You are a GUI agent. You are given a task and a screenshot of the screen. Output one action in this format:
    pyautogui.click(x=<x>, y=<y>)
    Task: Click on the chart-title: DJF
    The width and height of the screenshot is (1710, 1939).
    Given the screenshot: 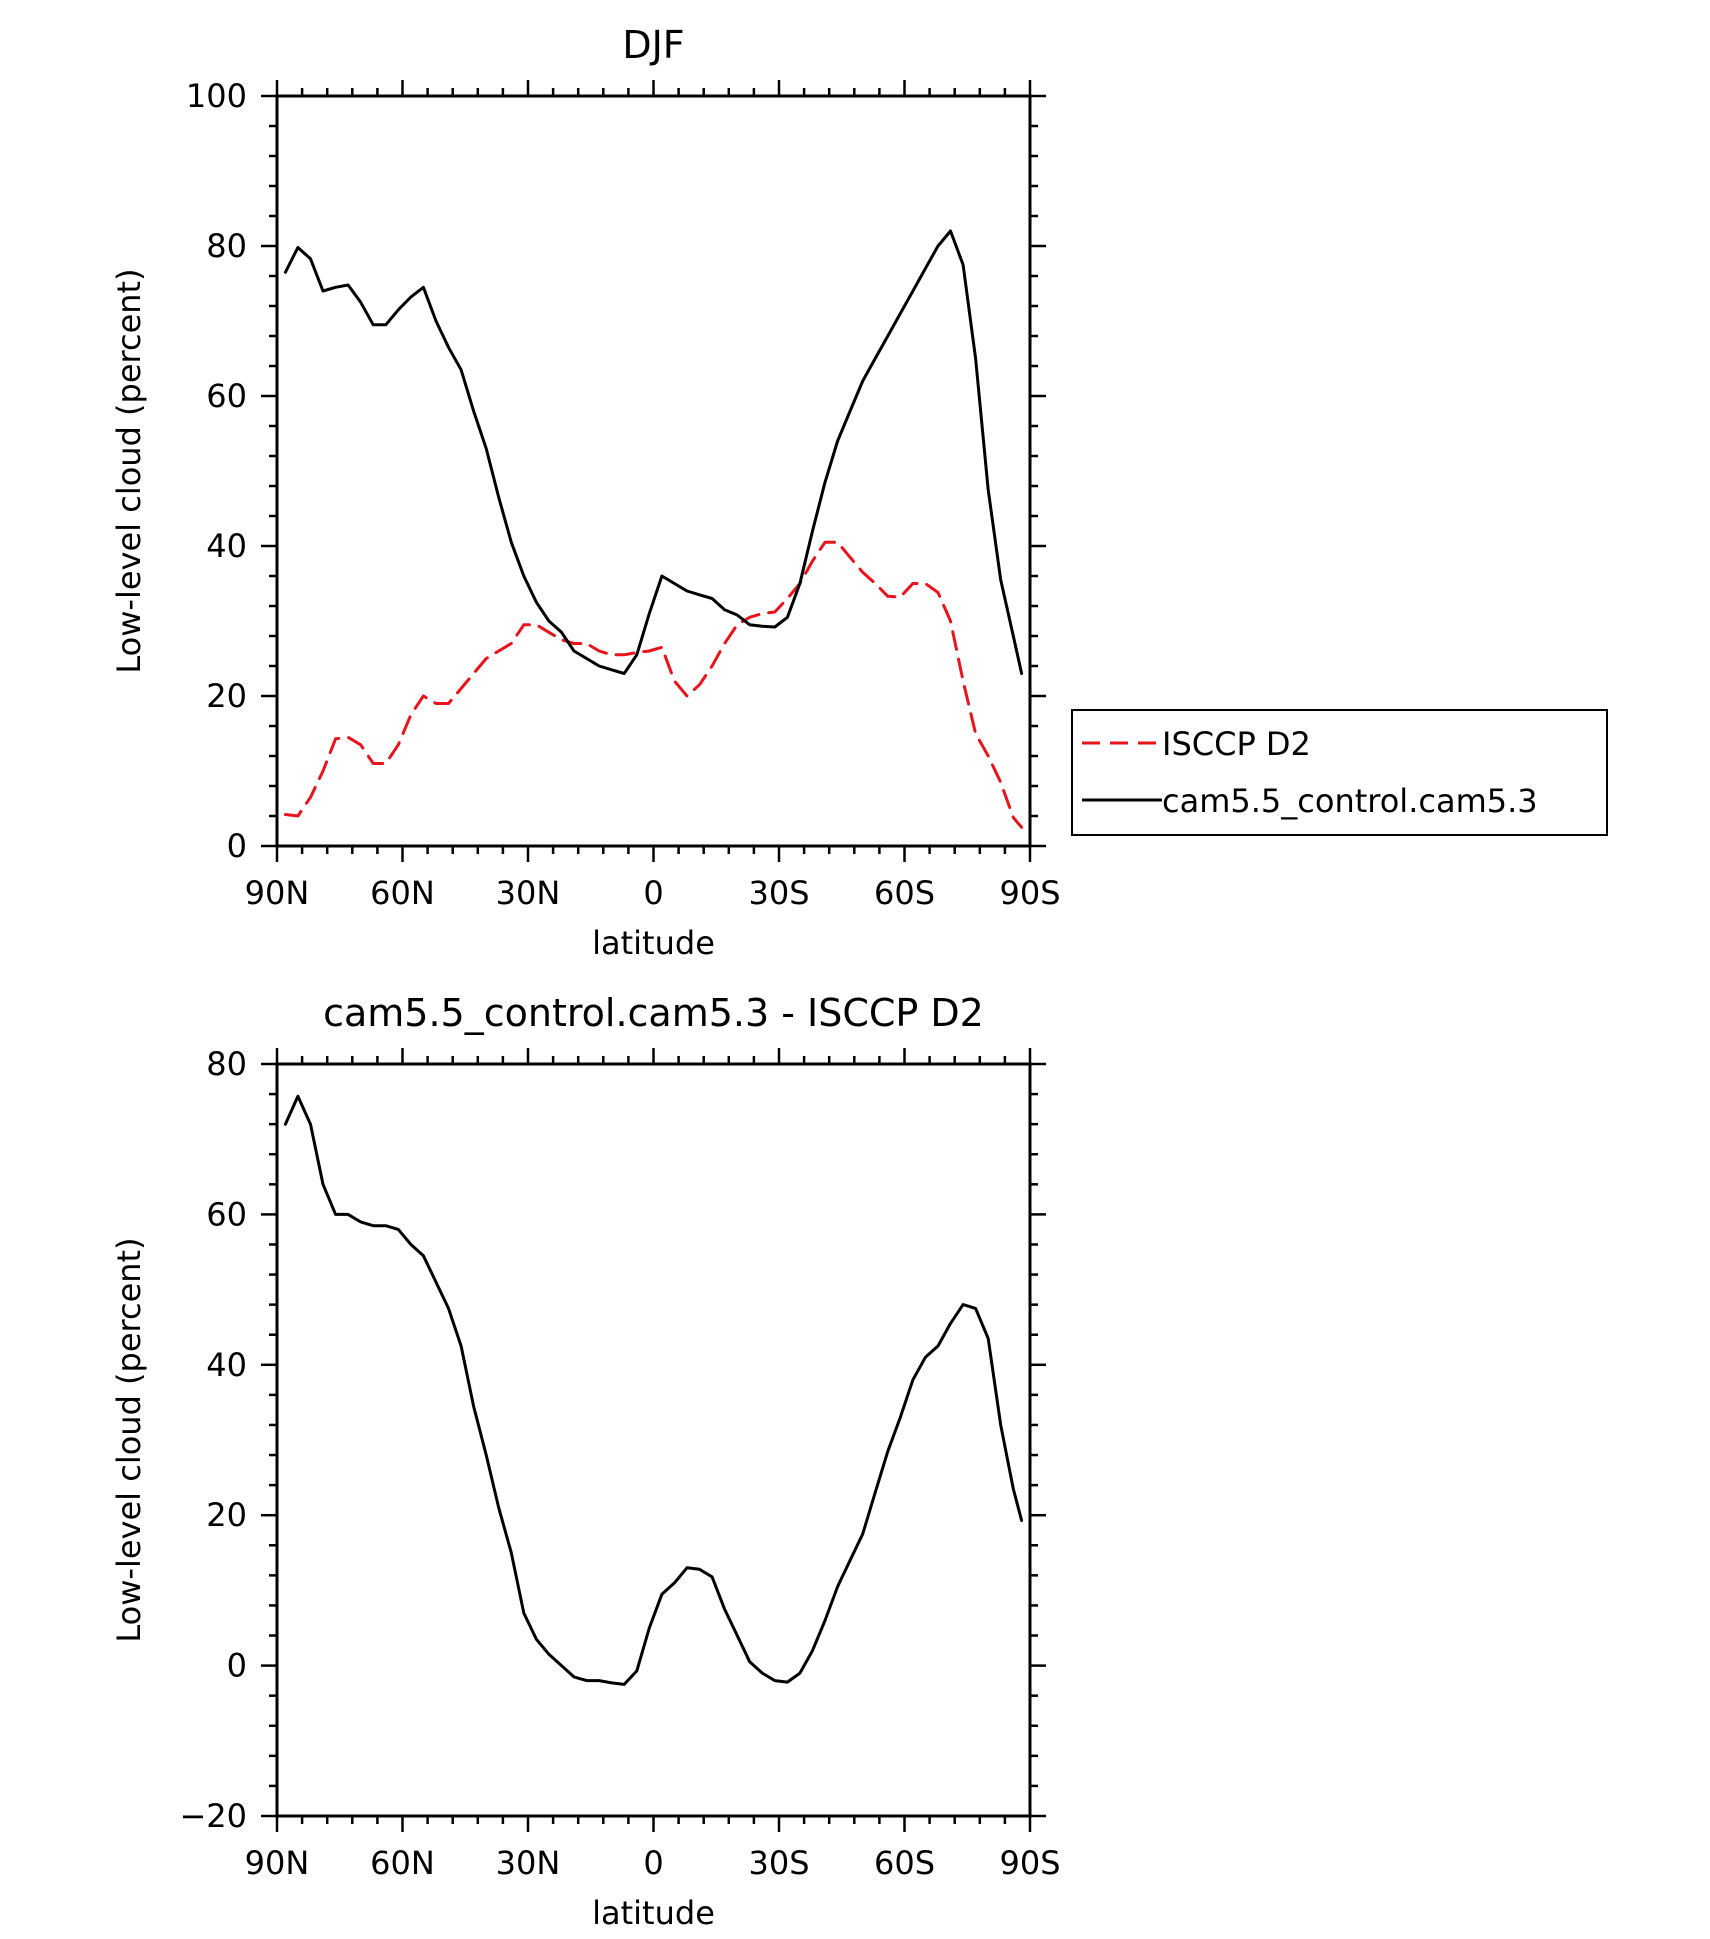 What is the action you would take?
    pyautogui.click(x=653, y=45)
    